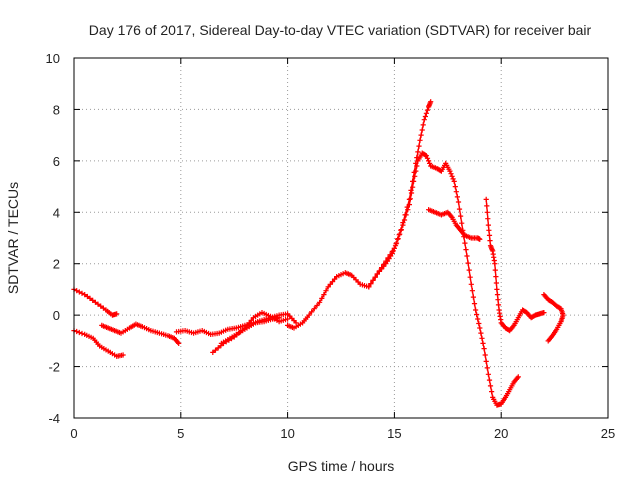 The height and width of the screenshot is (480, 640). What do you see at coordinates (608, 433) in the screenshot?
I see `x-tick-label: 25` at bounding box center [608, 433].